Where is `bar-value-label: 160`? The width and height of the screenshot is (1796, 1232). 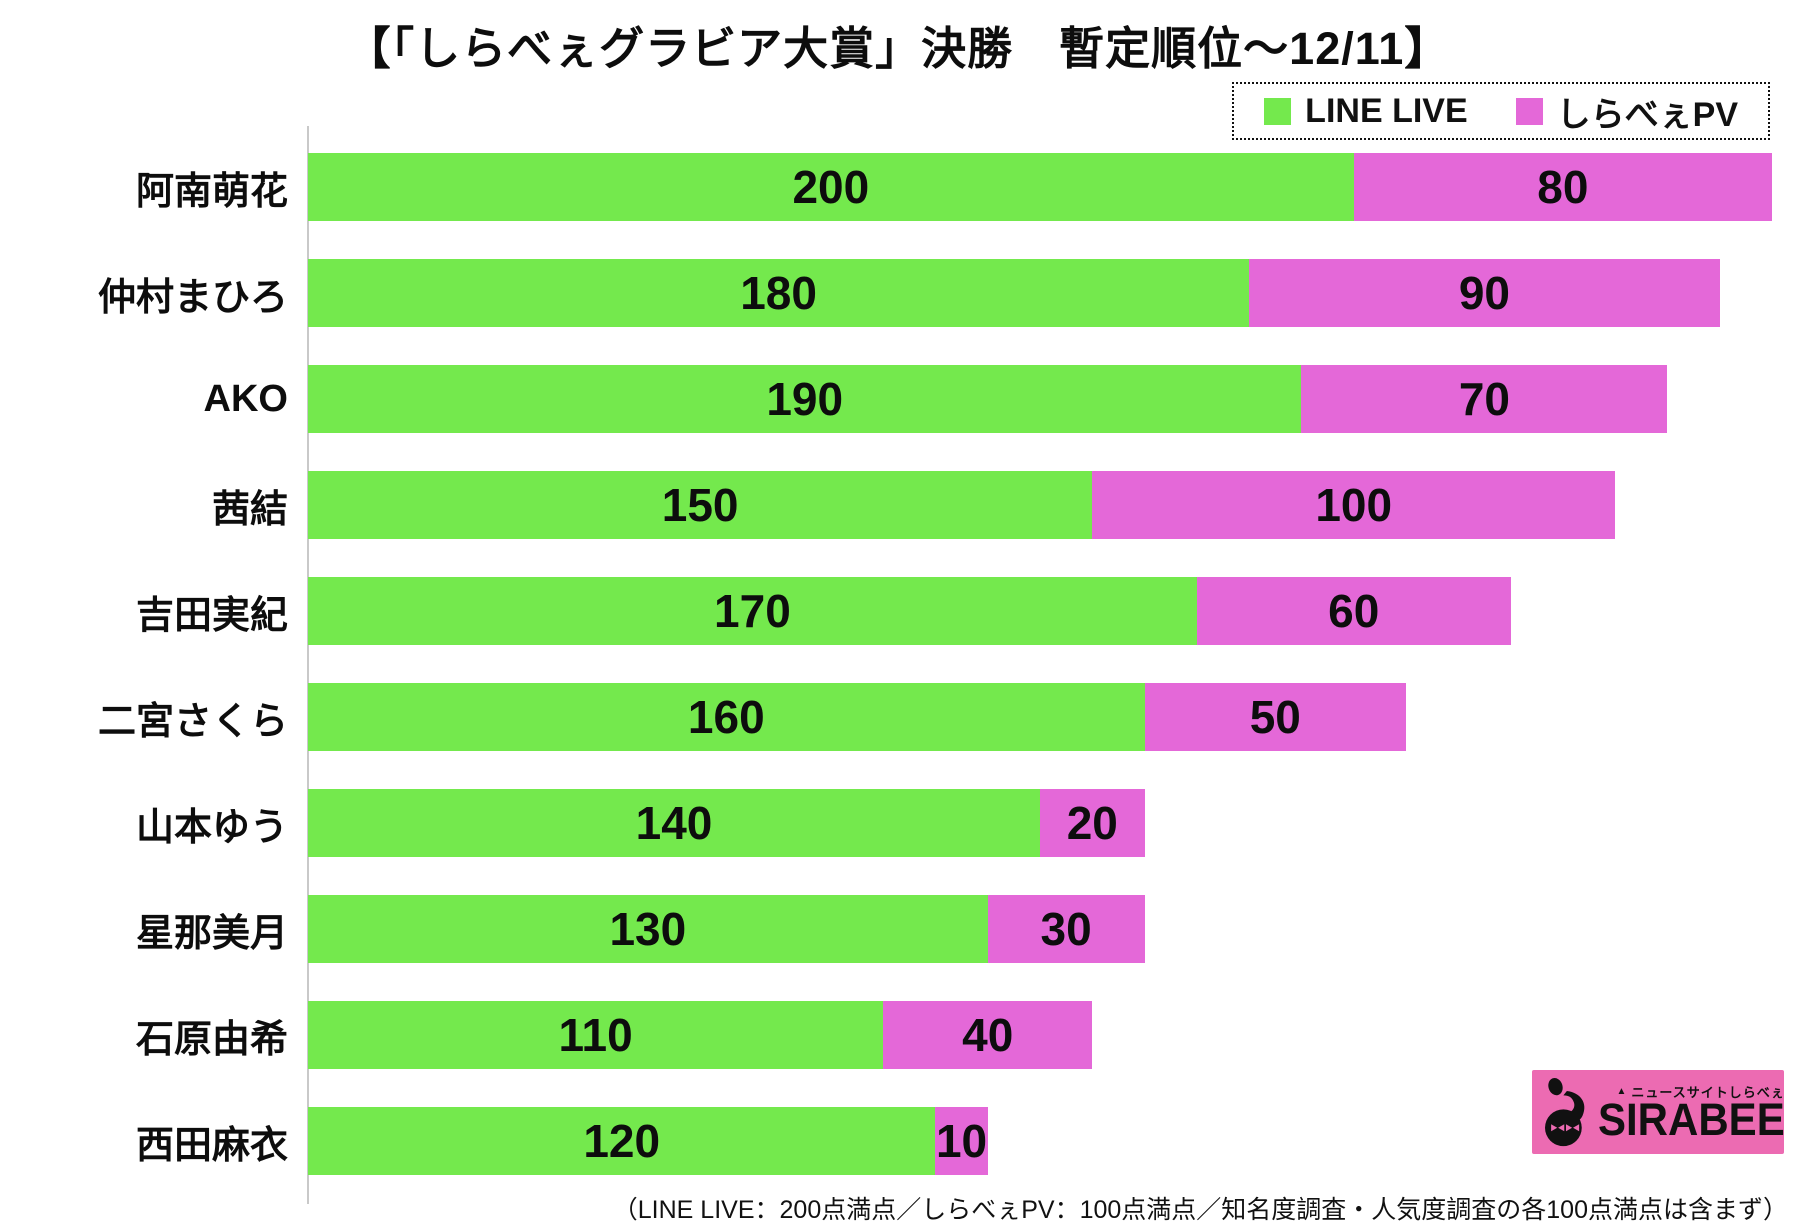 bar-value-label: 160 is located at coordinates (726, 717).